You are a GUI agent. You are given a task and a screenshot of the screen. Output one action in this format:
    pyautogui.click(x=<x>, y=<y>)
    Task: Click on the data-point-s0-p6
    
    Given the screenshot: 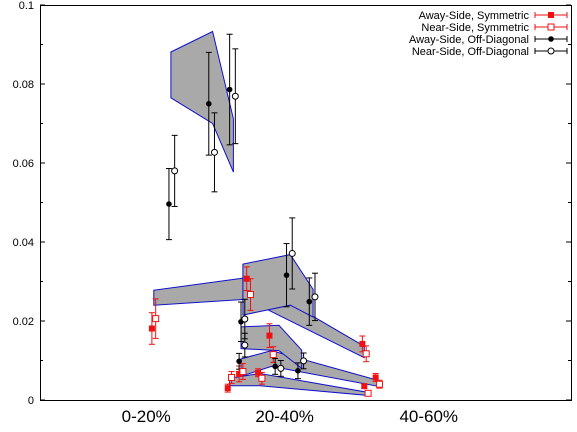 What is the action you would take?
    pyautogui.click(x=227, y=388)
    